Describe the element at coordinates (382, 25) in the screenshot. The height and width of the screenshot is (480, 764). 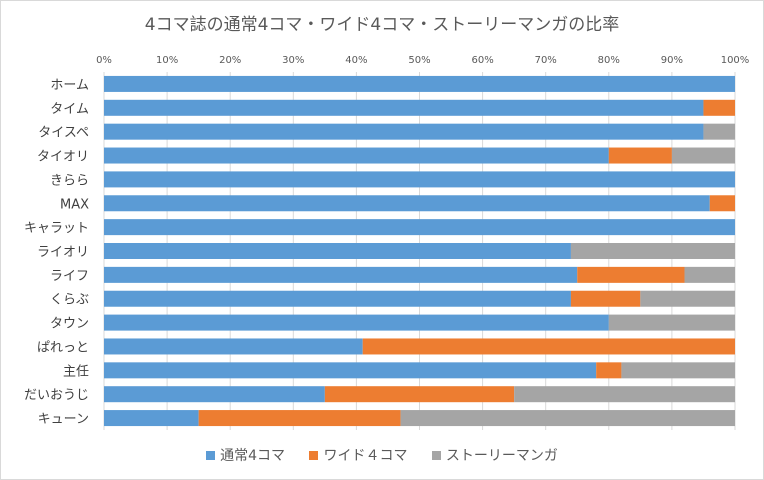
I see `chart-title: 4コマ誌の通常4コマ・ワイド4コマ・ストーリーマンガの比率` at that location.